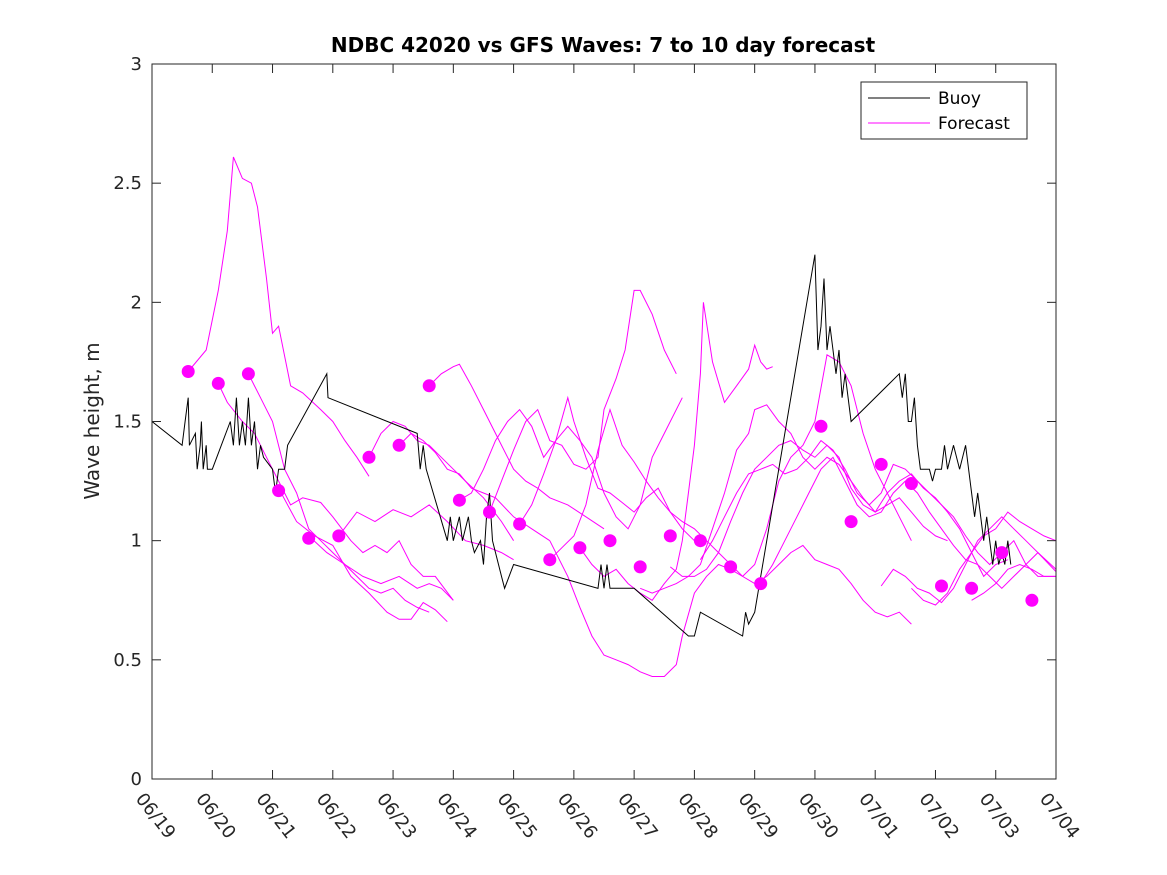  What do you see at coordinates (127, 183) in the screenshot?
I see `y-tick-label: 2.5` at bounding box center [127, 183].